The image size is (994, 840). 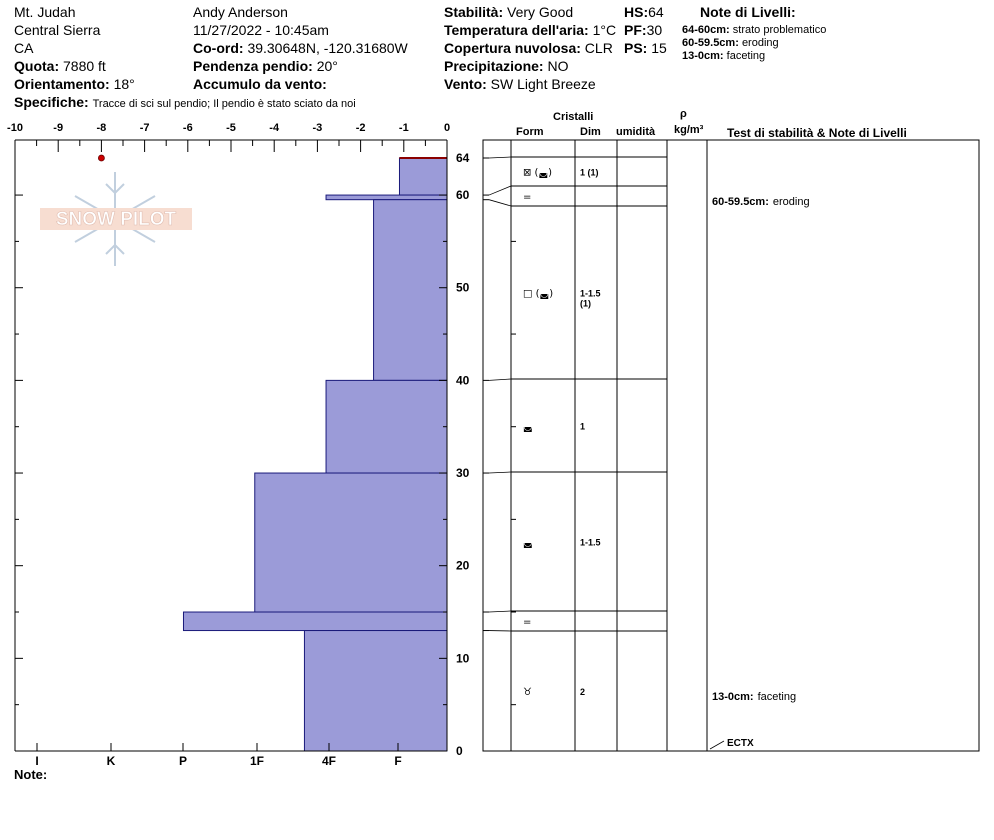 What do you see at coordinates (590, 294) in the screenshot?
I see `grain-size-3: 1-1.5` at bounding box center [590, 294].